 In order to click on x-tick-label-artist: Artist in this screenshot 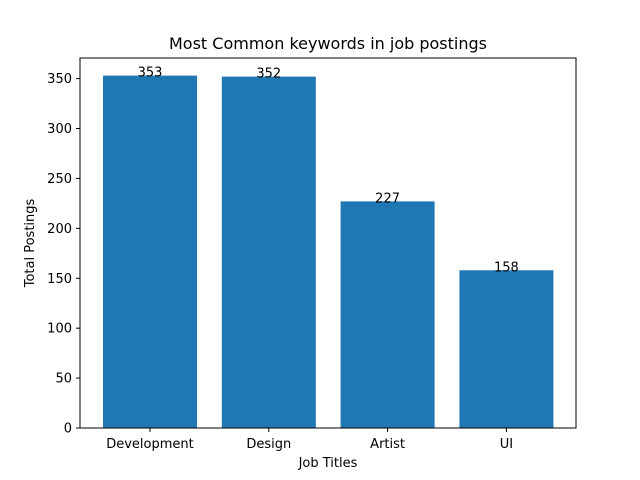, I will do `click(387, 444)`.